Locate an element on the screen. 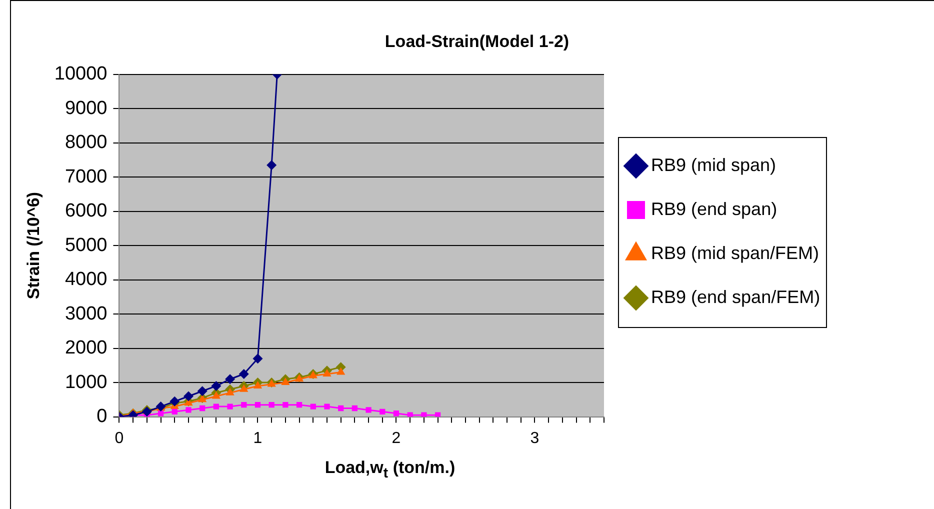  legend-label: RB9 (end span/FEM) is located at coordinates (735, 296).